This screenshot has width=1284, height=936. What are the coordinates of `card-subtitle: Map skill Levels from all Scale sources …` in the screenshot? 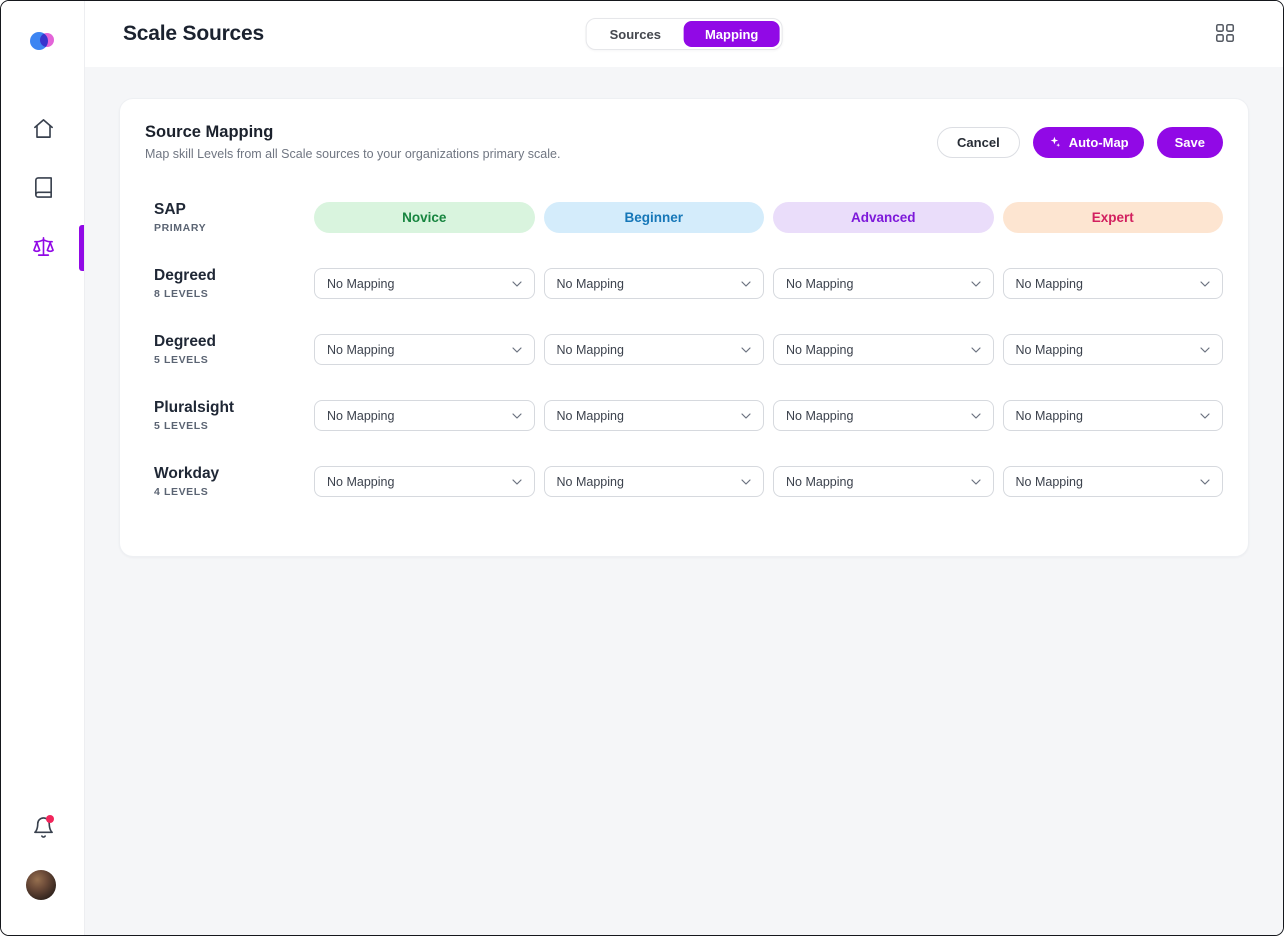 It's located at (353, 154).